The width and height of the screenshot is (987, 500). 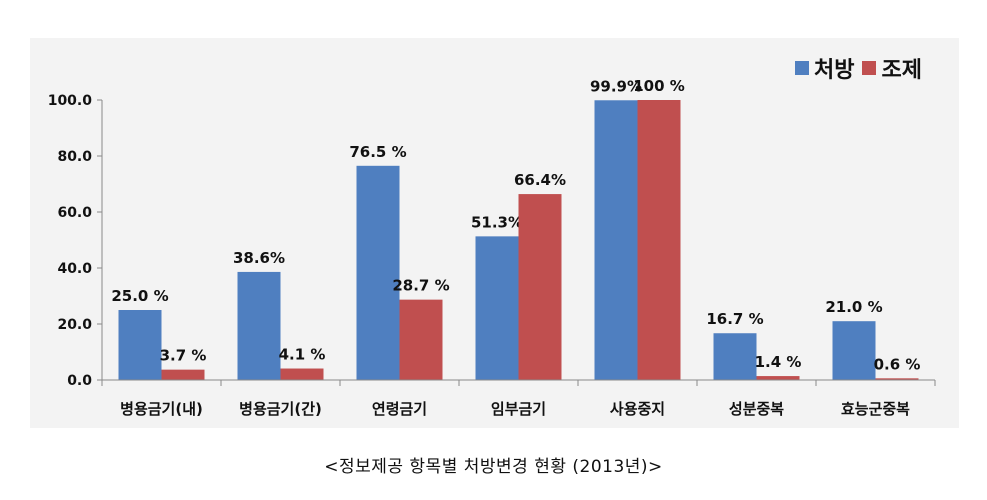 What do you see at coordinates (897, 364) in the screenshot?
I see `data-label: 0.6 %` at bounding box center [897, 364].